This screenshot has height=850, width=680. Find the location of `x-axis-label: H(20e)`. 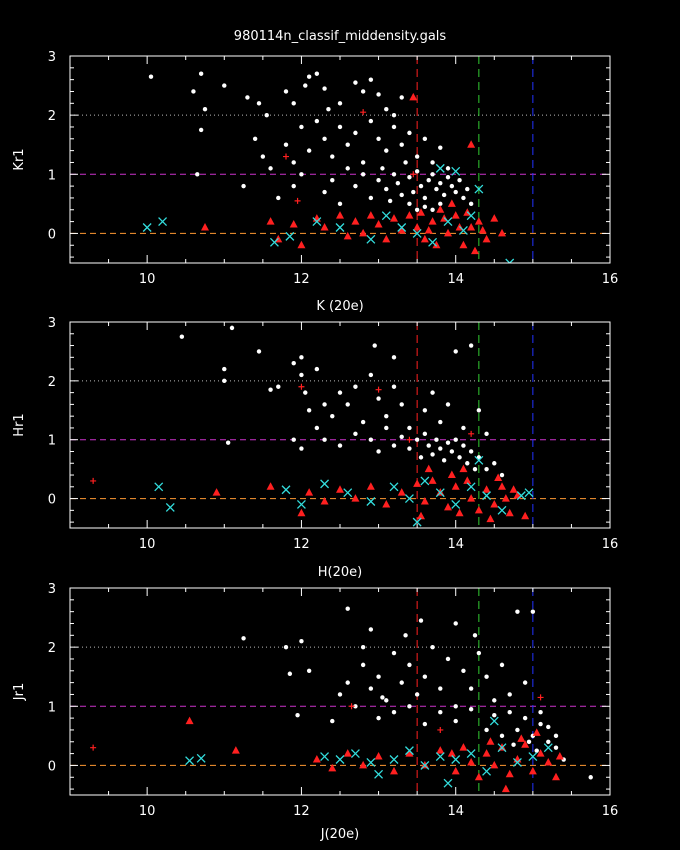

x-axis-label: H(20e) is located at coordinates (340, 572).